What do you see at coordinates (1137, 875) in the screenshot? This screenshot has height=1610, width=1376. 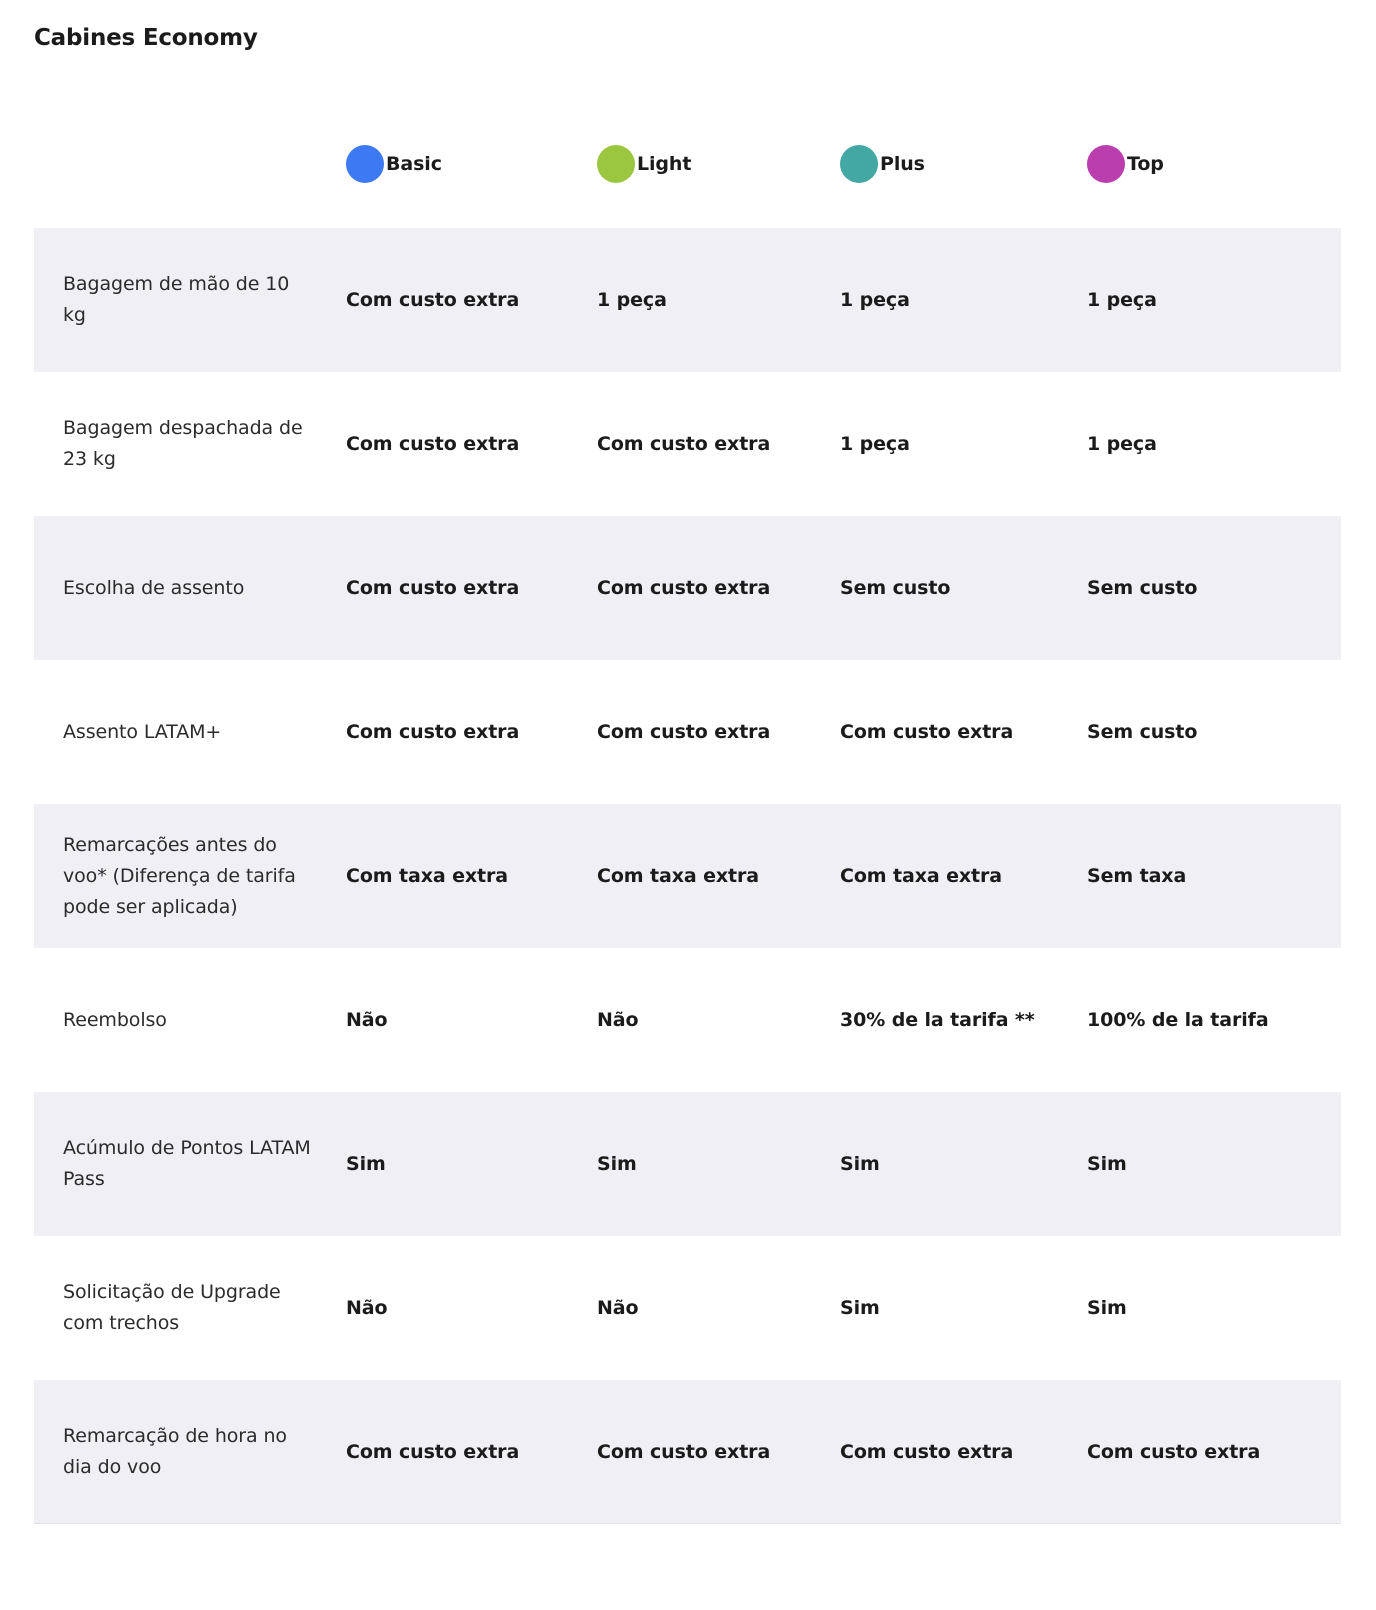 I see `cell-value: Sem taxa` at bounding box center [1137, 875].